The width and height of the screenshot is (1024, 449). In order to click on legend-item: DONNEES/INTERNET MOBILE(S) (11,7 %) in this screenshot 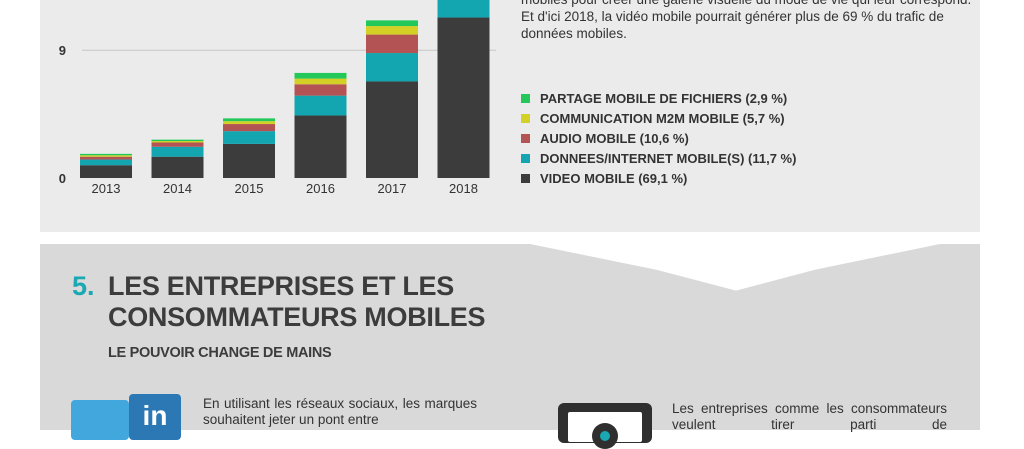, I will do `click(658, 158)`.